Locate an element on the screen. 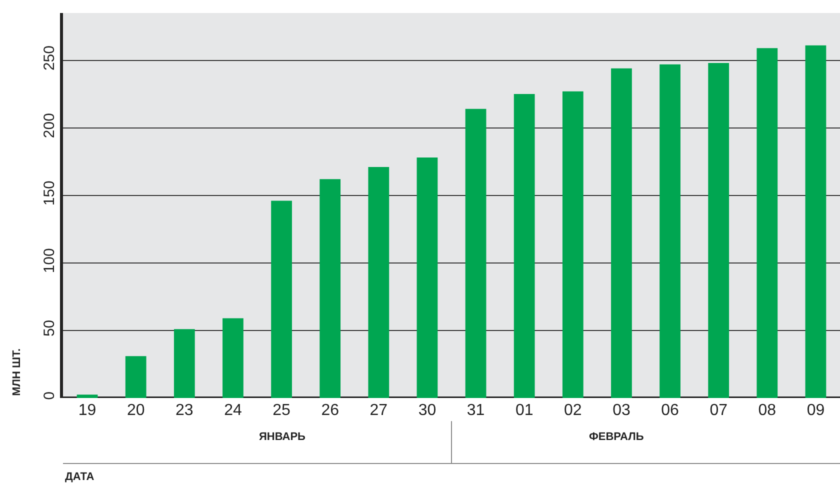 This screenshot has width=840, height=487. x-tick-label: 31 is located at coordinates (475, 410).